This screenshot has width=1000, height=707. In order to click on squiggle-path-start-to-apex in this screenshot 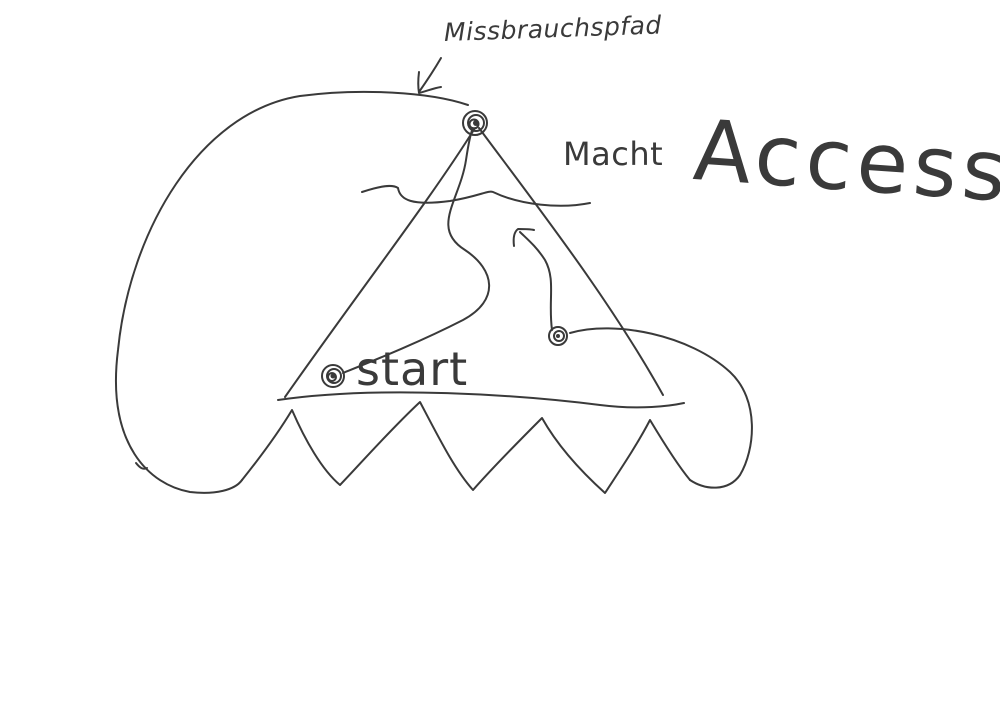, I will do `click(416, 250)`.